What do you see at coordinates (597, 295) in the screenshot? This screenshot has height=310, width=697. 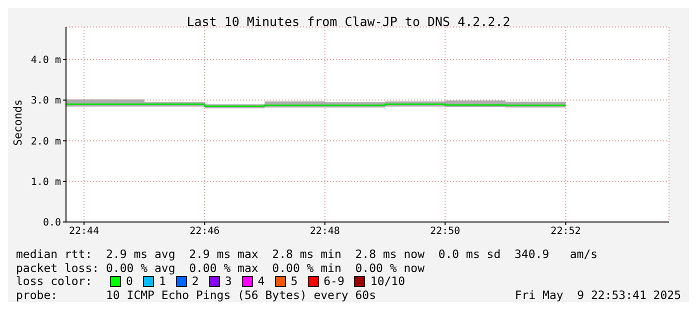 I see `text: Fri May 9 22:53:41 2025` at bounding box center [597, 295].